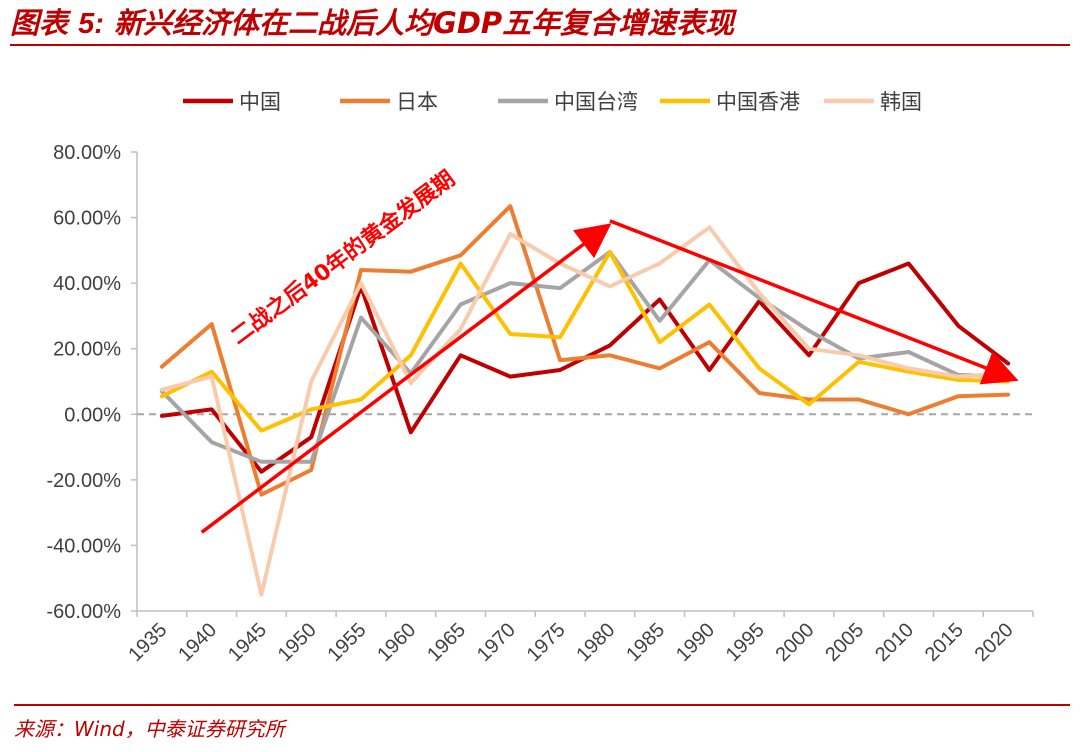 The height and width of the screenshot is (752, 1080). What do you see at coordinates (92, 415) in the screenshot?
I see `y-tick-label: 0.00%` at bounding box center [92, 415].